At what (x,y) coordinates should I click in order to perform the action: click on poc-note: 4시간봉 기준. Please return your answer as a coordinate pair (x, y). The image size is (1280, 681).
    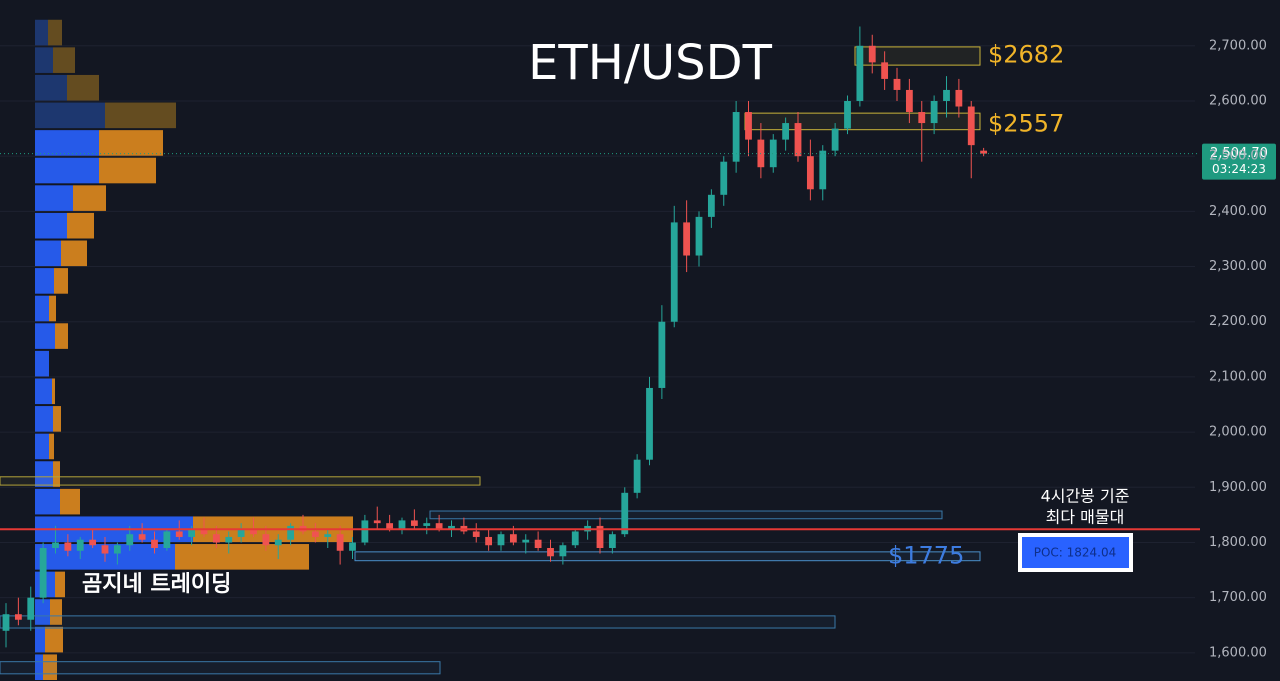
    Looking at the image, I should click on (1085, 496).